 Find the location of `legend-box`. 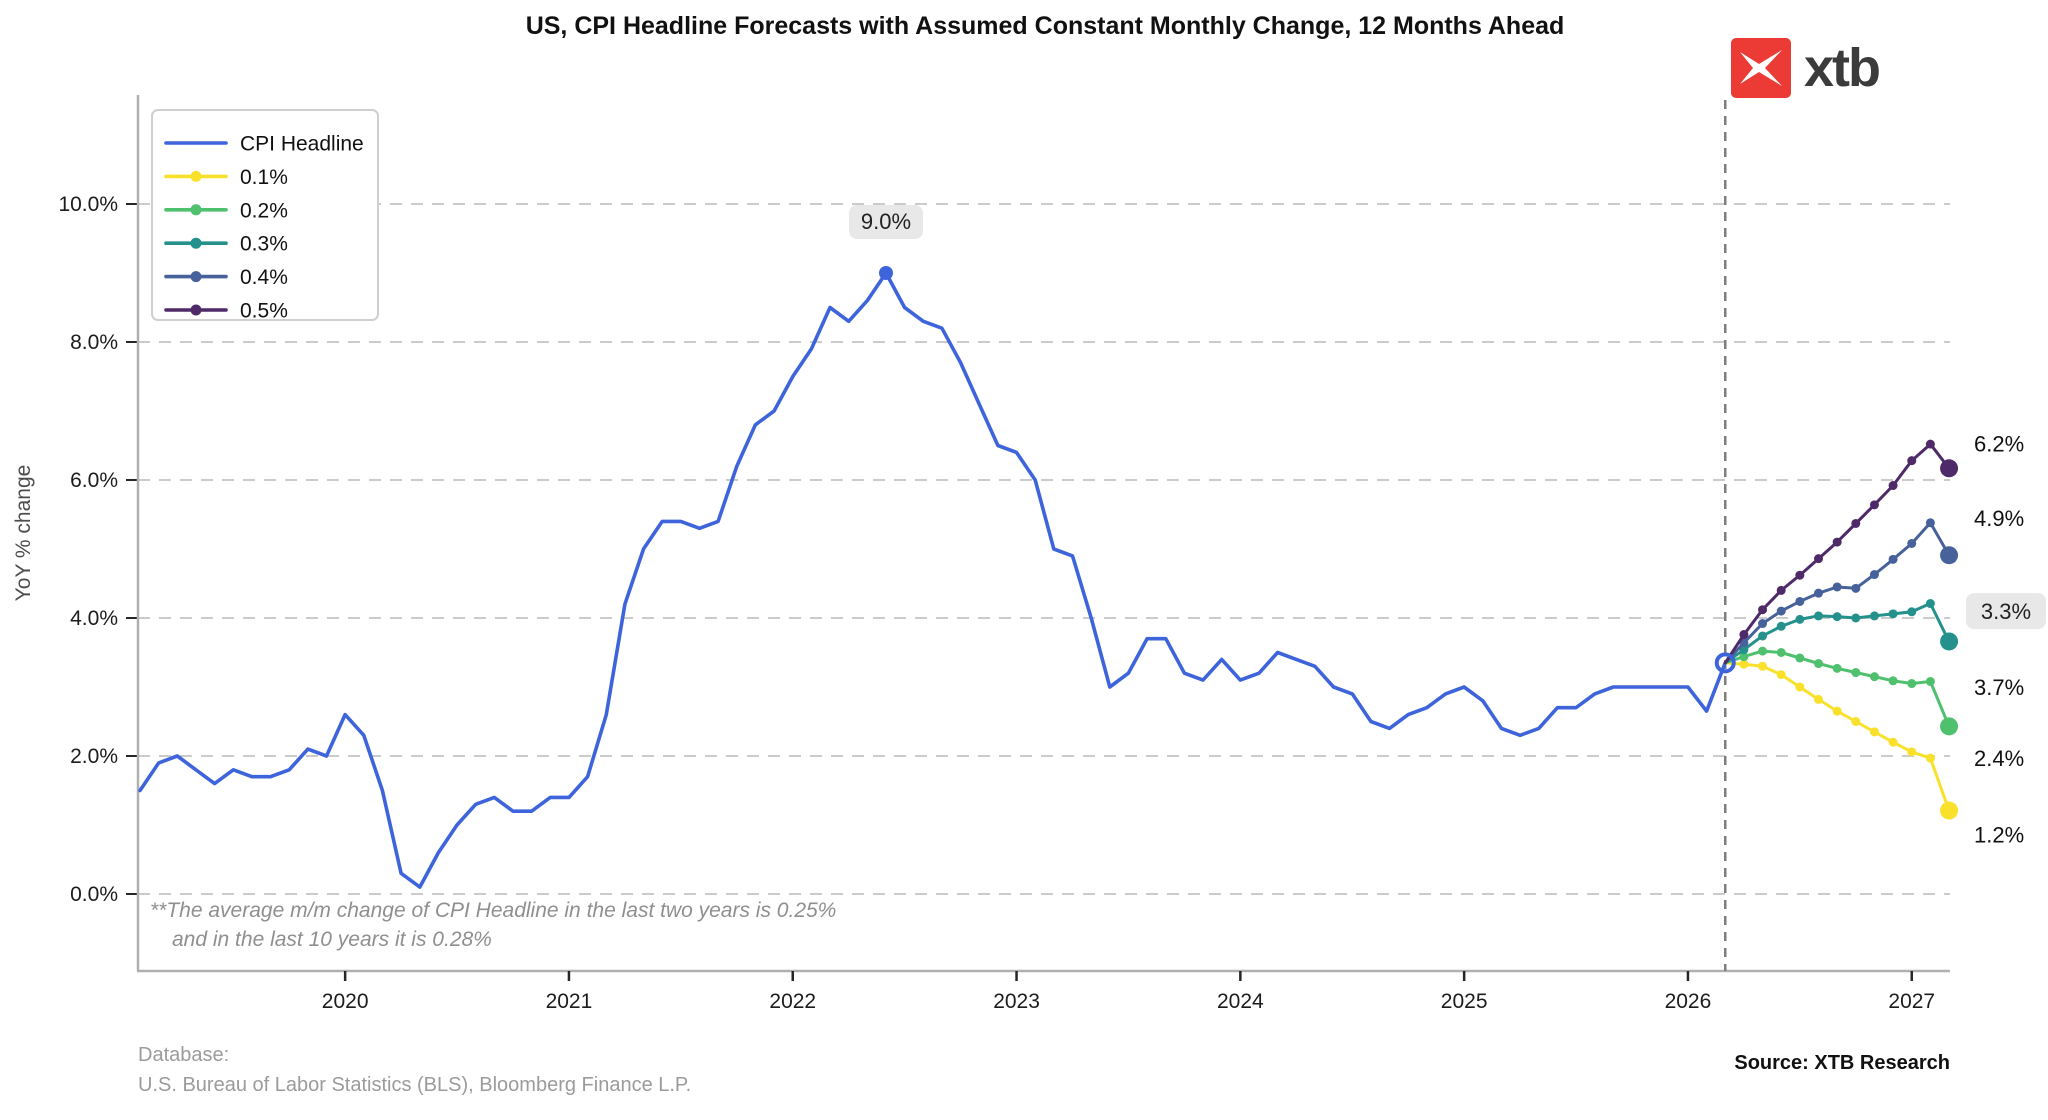

legend-box is located at coordinates (265, 215).